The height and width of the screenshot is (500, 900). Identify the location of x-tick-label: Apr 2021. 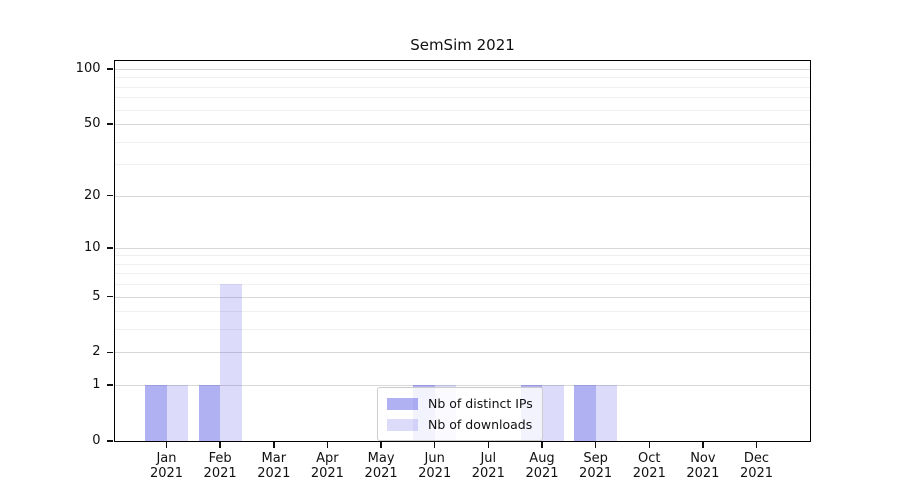
(327, 466).